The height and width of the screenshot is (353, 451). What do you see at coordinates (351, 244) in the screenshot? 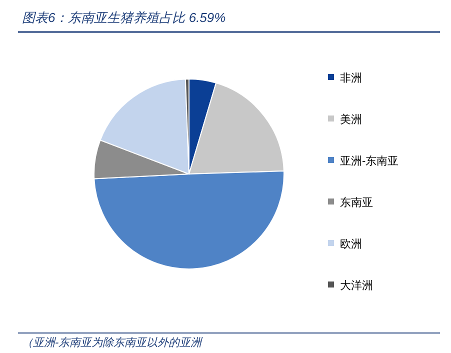
I see `legend-label: 欧洲` at bounding box center [351, 244].